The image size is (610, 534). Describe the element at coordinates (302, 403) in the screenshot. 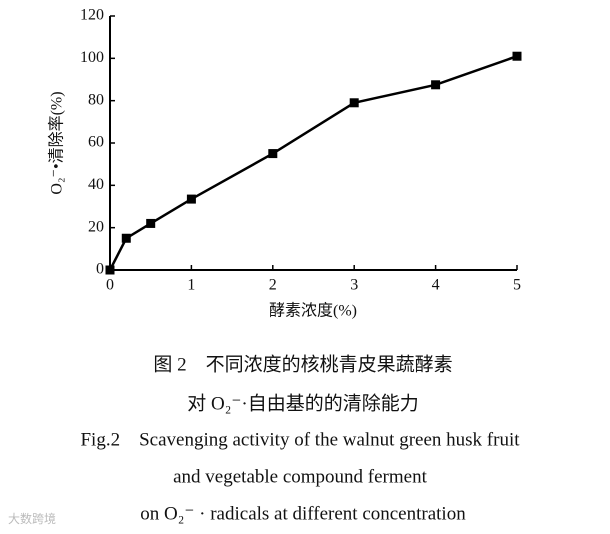

I see `caption-line: 对 O₂⁻·自由基的的清除能力` at that location.